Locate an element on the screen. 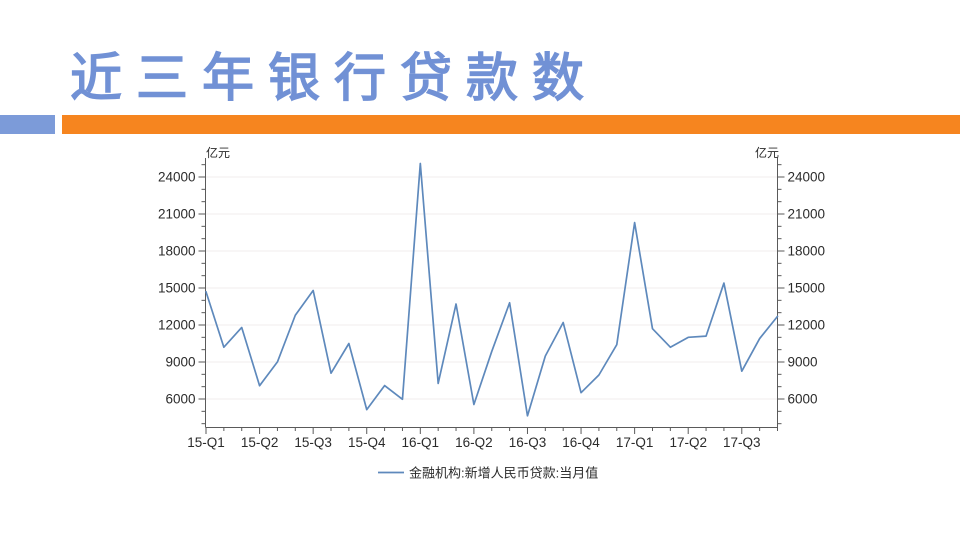 This screenshot has width=960, height=540. divider-accent-bar is located at coordinates (511, 124).